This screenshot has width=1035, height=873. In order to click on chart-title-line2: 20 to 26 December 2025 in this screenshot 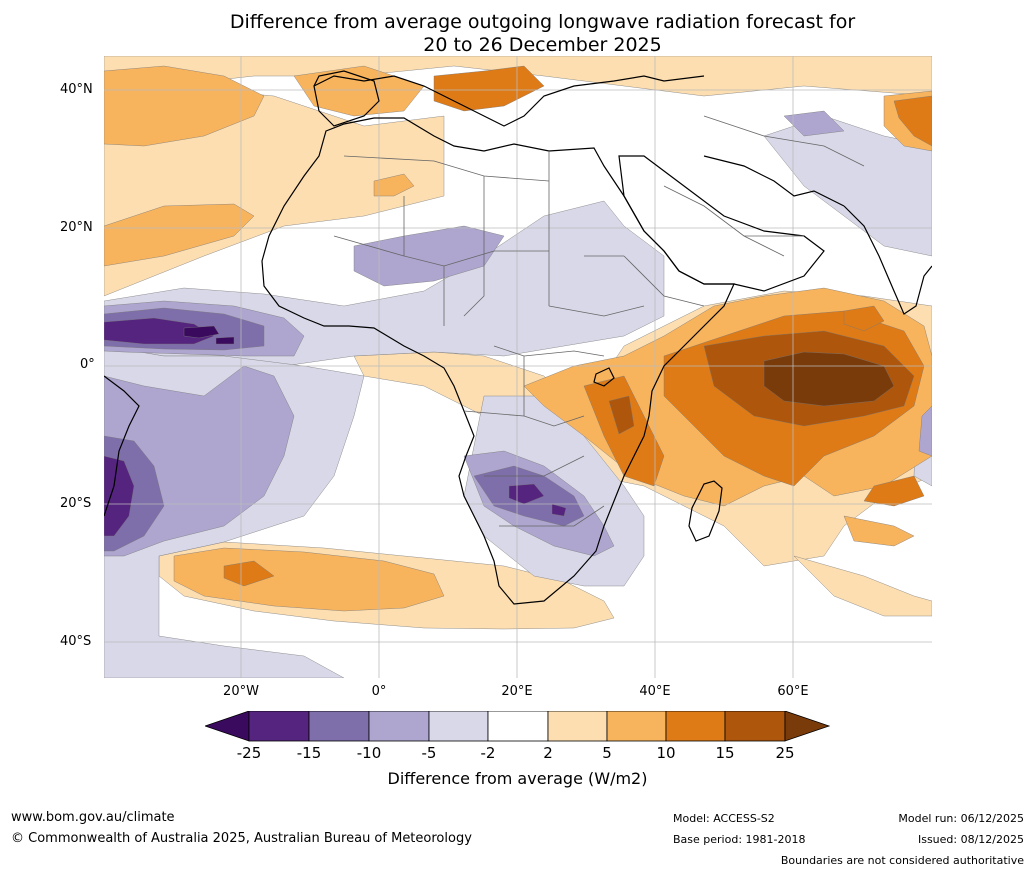, I will do `click(542, 45)`.